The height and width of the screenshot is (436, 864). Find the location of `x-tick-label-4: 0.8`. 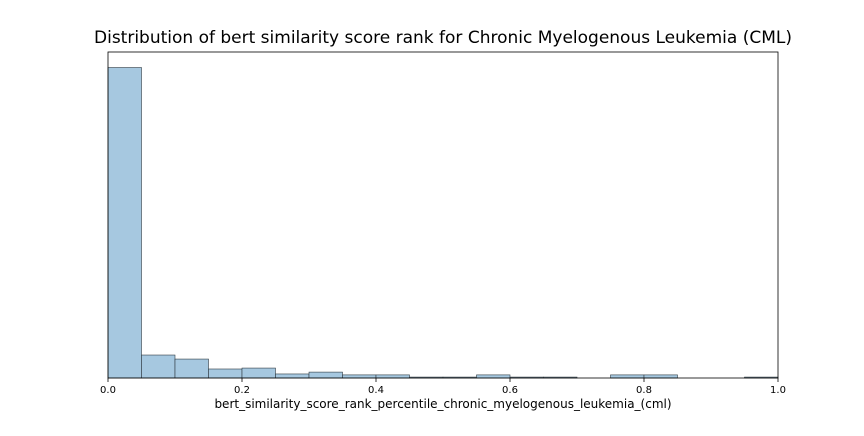

x-tick-label-4: 0.8 is located at coordinates (644, 390).